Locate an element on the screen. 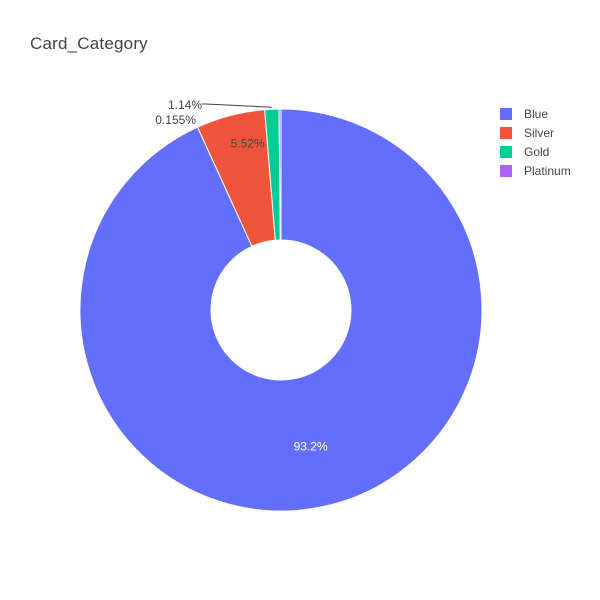 This screenshot has width=600, height=600. legend-label: Gold is located at coordinates (537, 151).